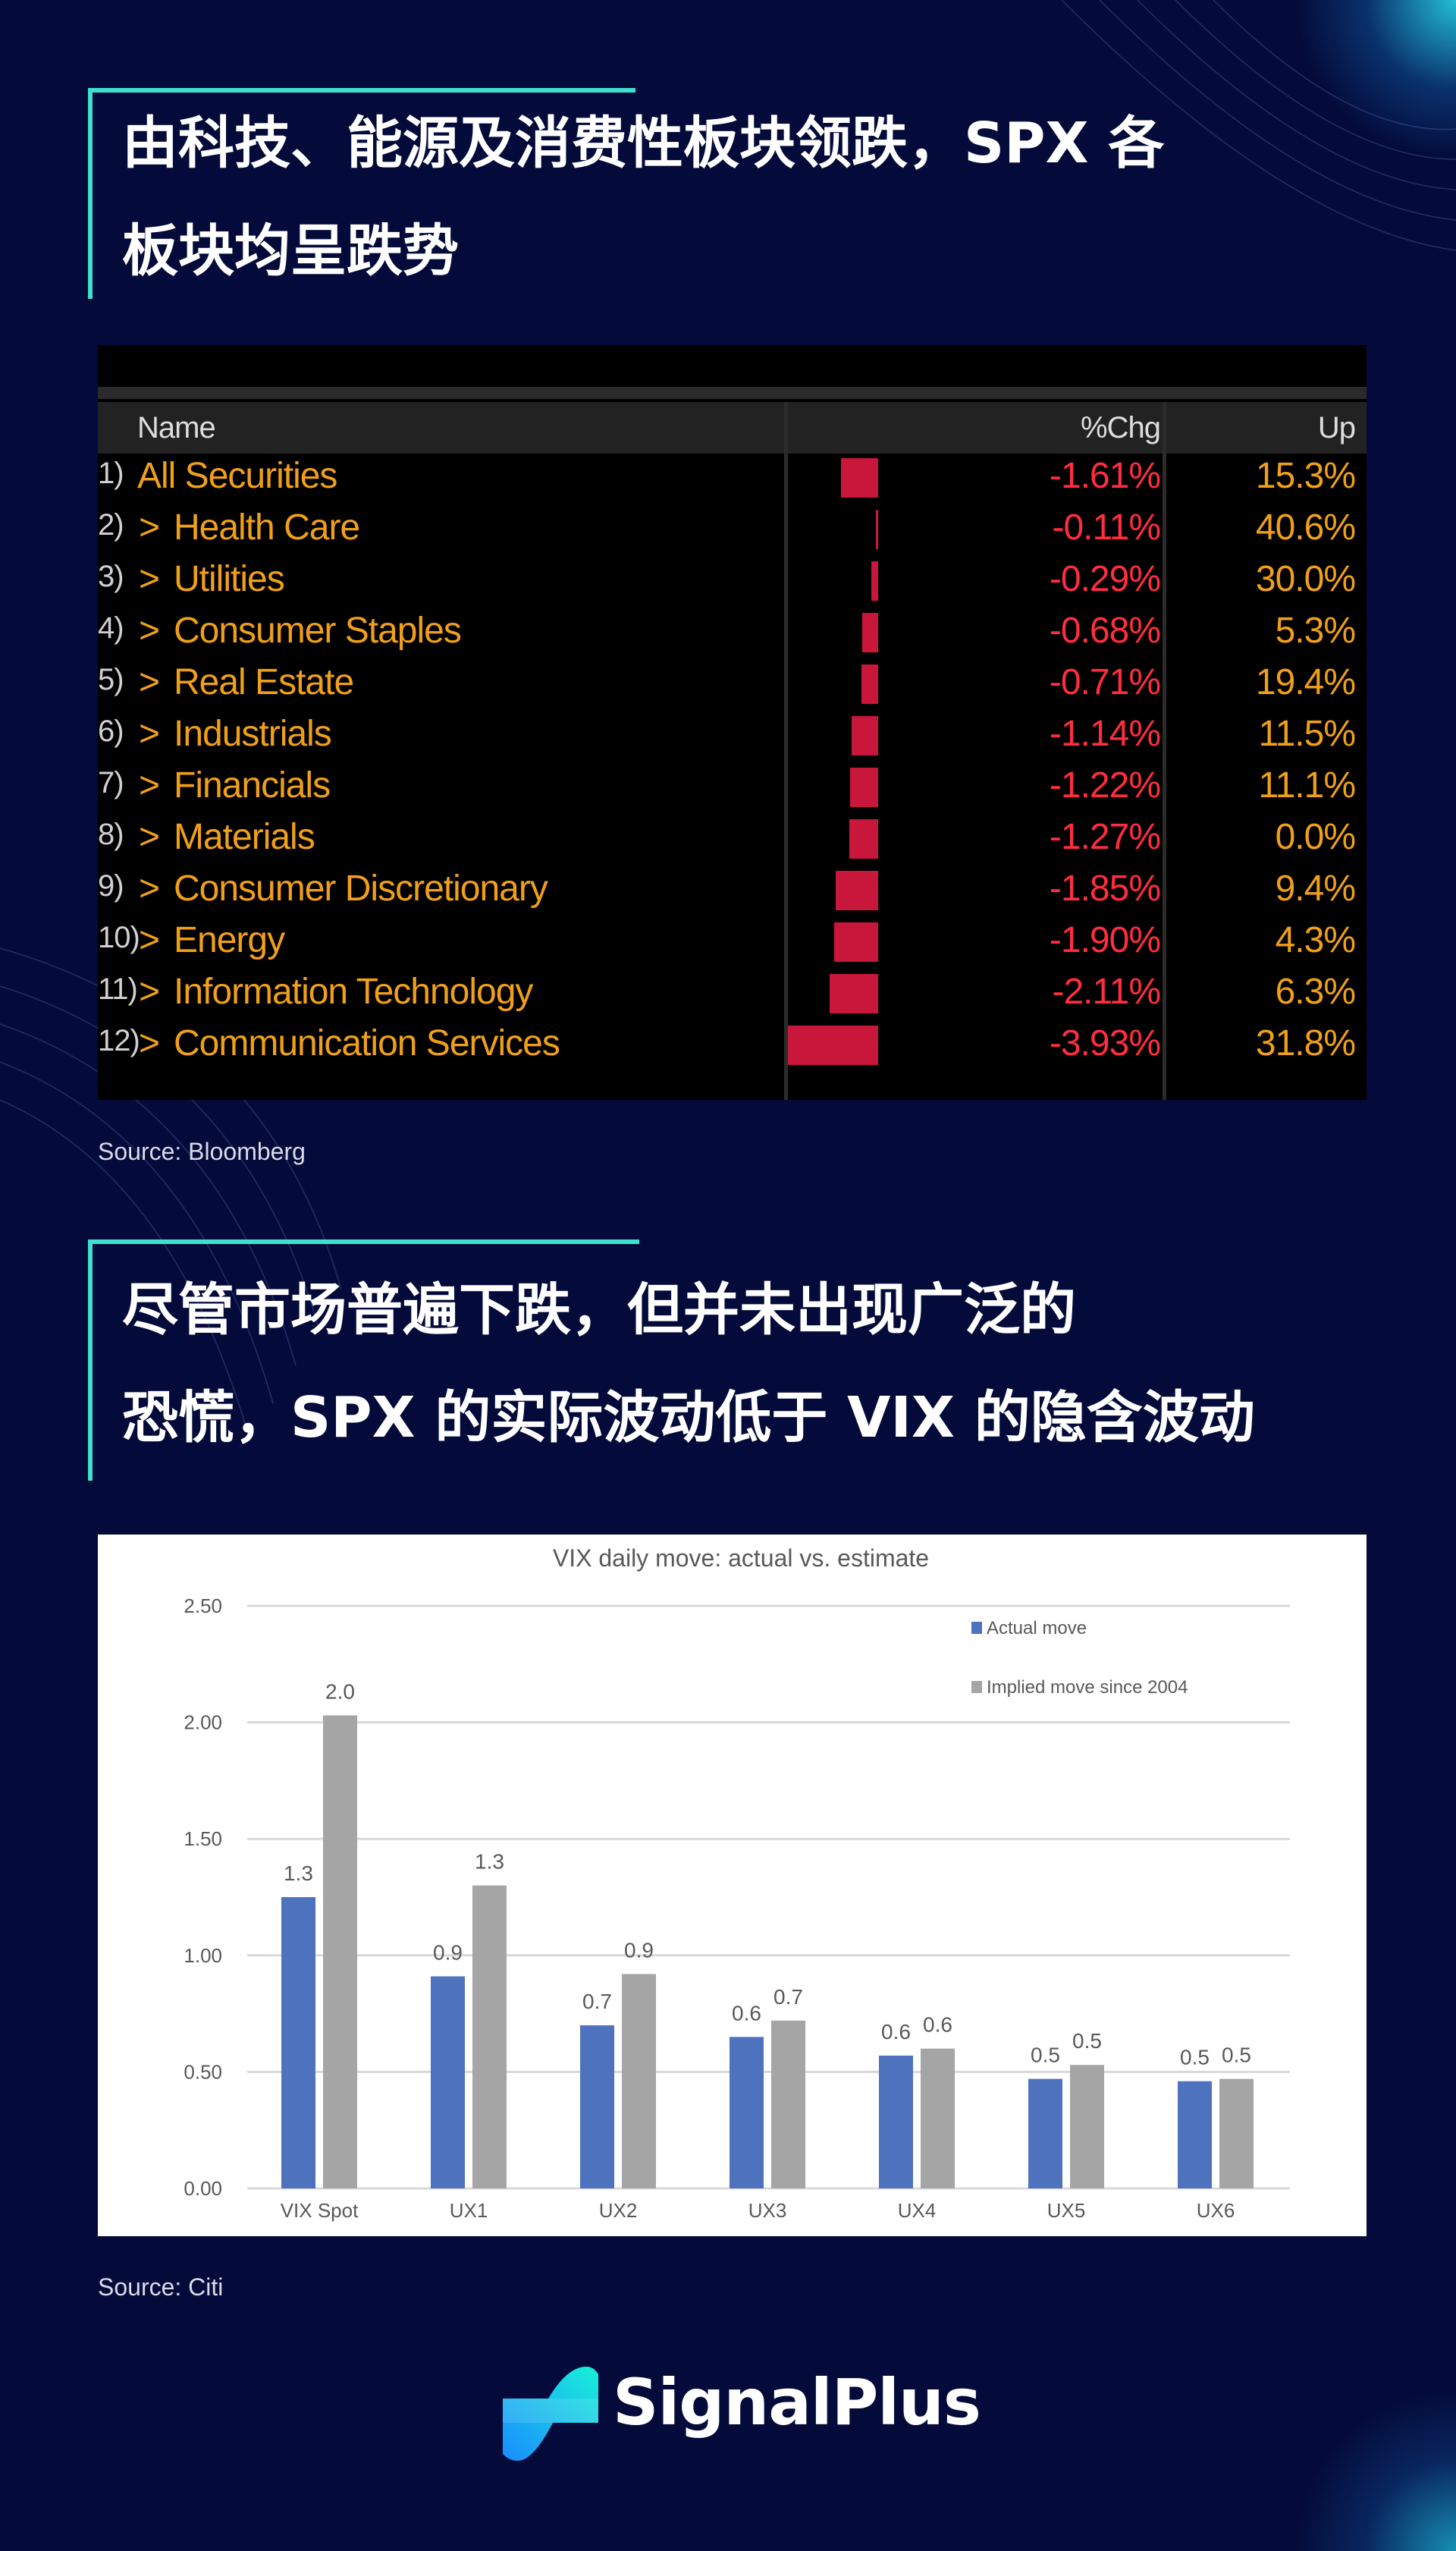 The width and height of the screenshot is (1456, 2551). Describe the element at coordinates (732, 993) in the screenshot. I see `table-row: 11) > Information Technology -2.11% 6.3%` at that location.